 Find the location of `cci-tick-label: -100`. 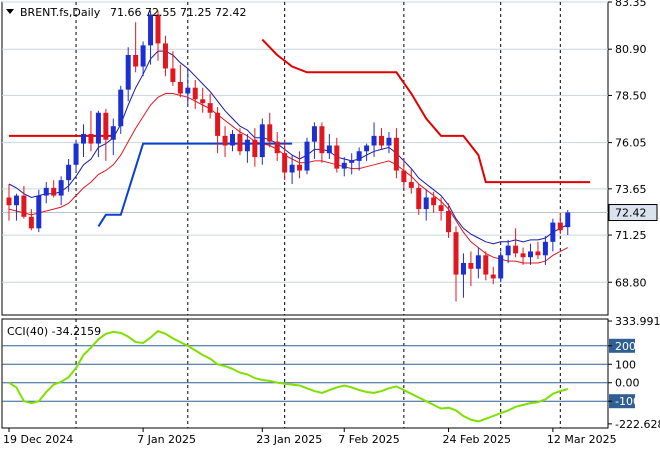

cci-tick-label: -100 is located at coordinates (627, 401).